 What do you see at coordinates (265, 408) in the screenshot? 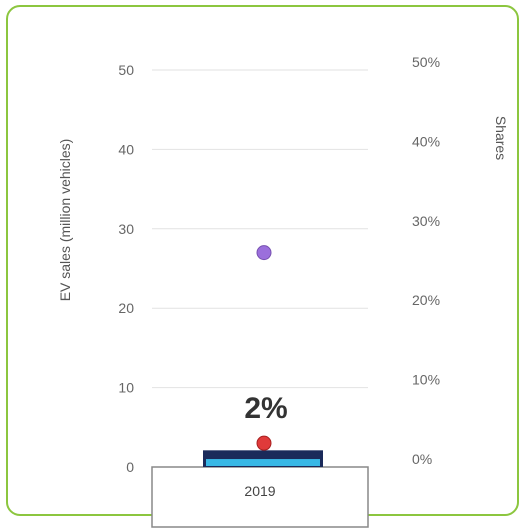
I see `data-label-2019: 2%` at bounding box center [265, 408].